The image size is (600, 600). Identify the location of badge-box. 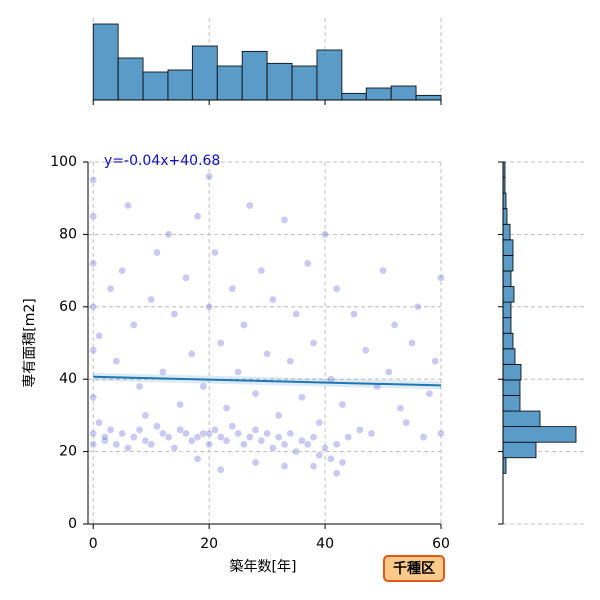
(414, 568).